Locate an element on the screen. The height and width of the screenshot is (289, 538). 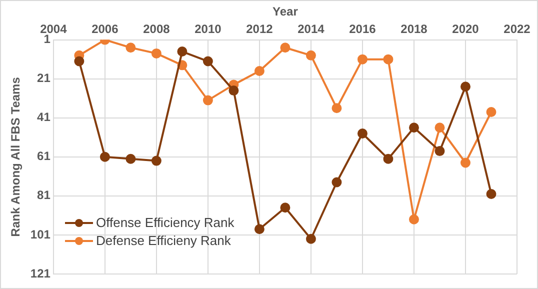
y-tick-label: 21 is located at coordinates (44, 78).